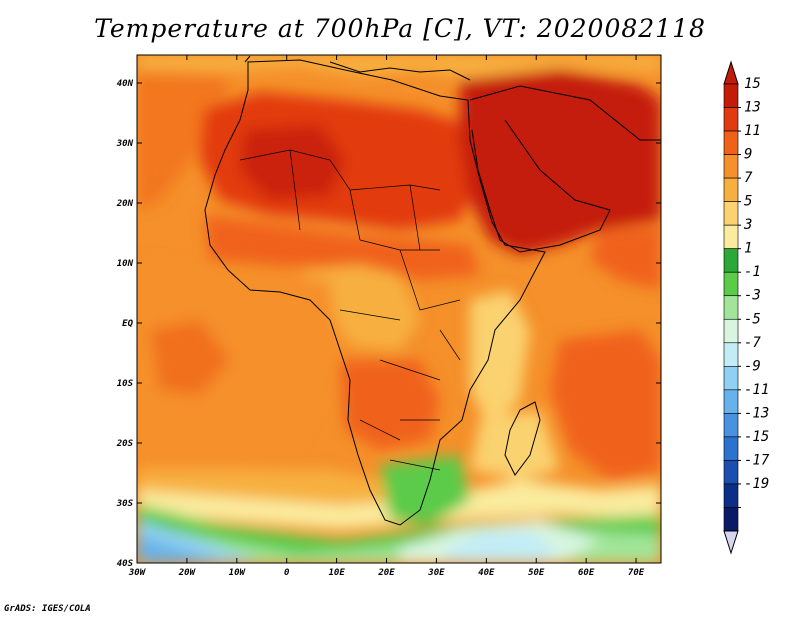 The height and width of the screenshot is (618, 800). What do you see at coordinates (565, 169) in the screenshot?
I see `arabia-coastline` at bounding box center [565, 169].